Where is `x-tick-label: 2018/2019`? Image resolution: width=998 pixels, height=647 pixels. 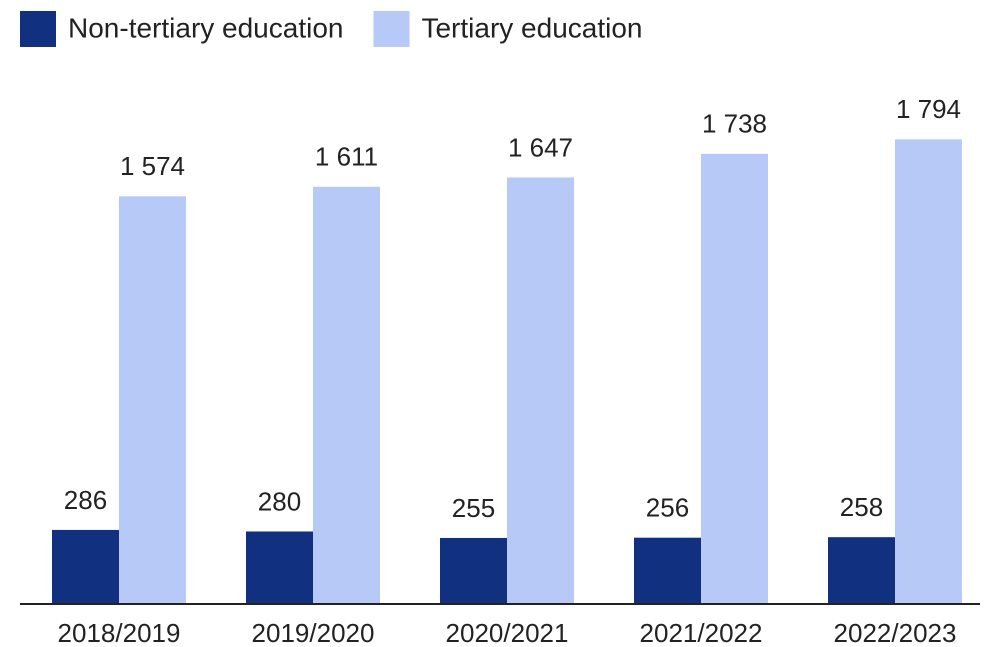 x-tick-label: 2018/2019 is located at coordinates (119, 632).